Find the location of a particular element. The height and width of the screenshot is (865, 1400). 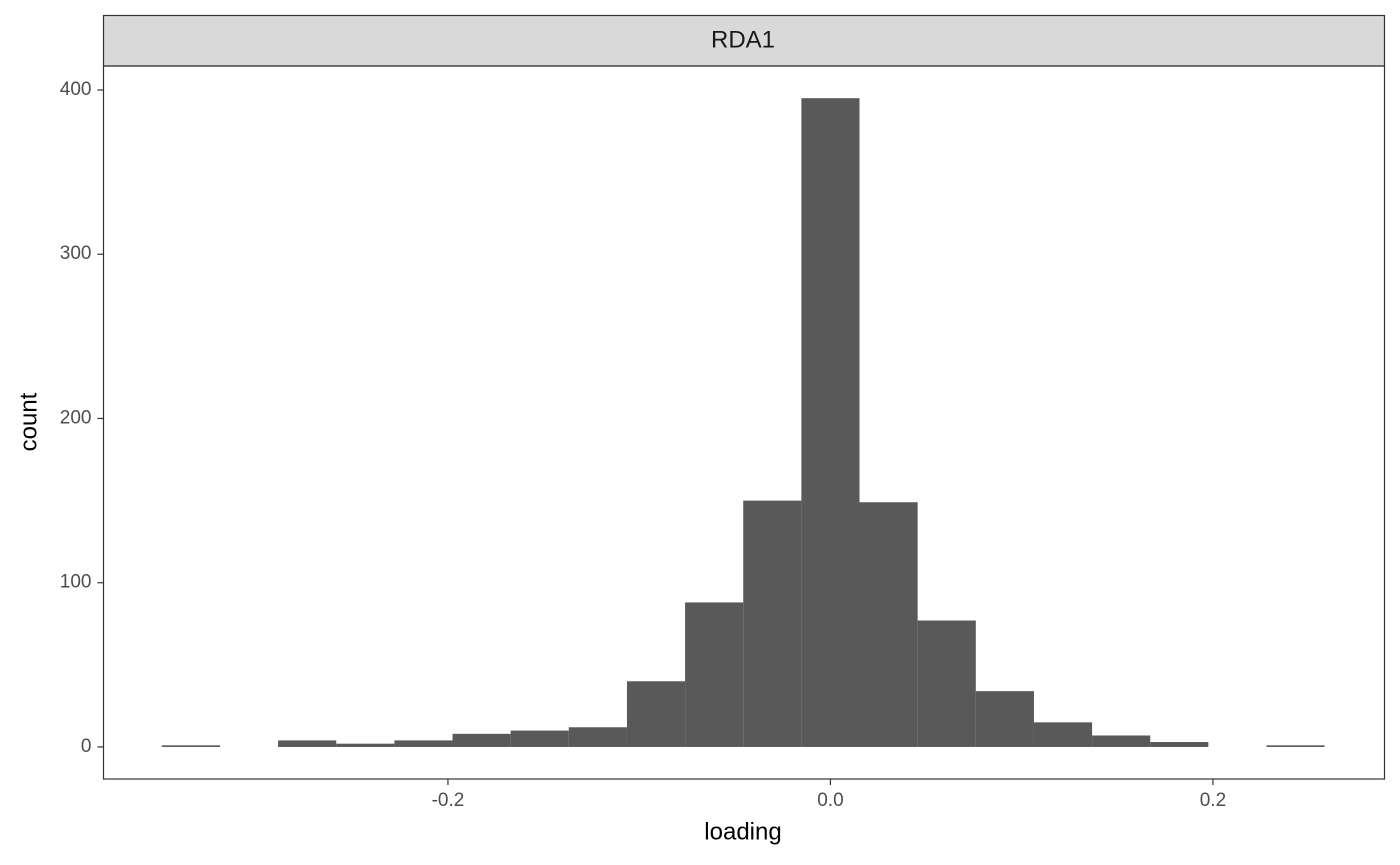

x-axis-title: loading is located at coordinates (742, 831).